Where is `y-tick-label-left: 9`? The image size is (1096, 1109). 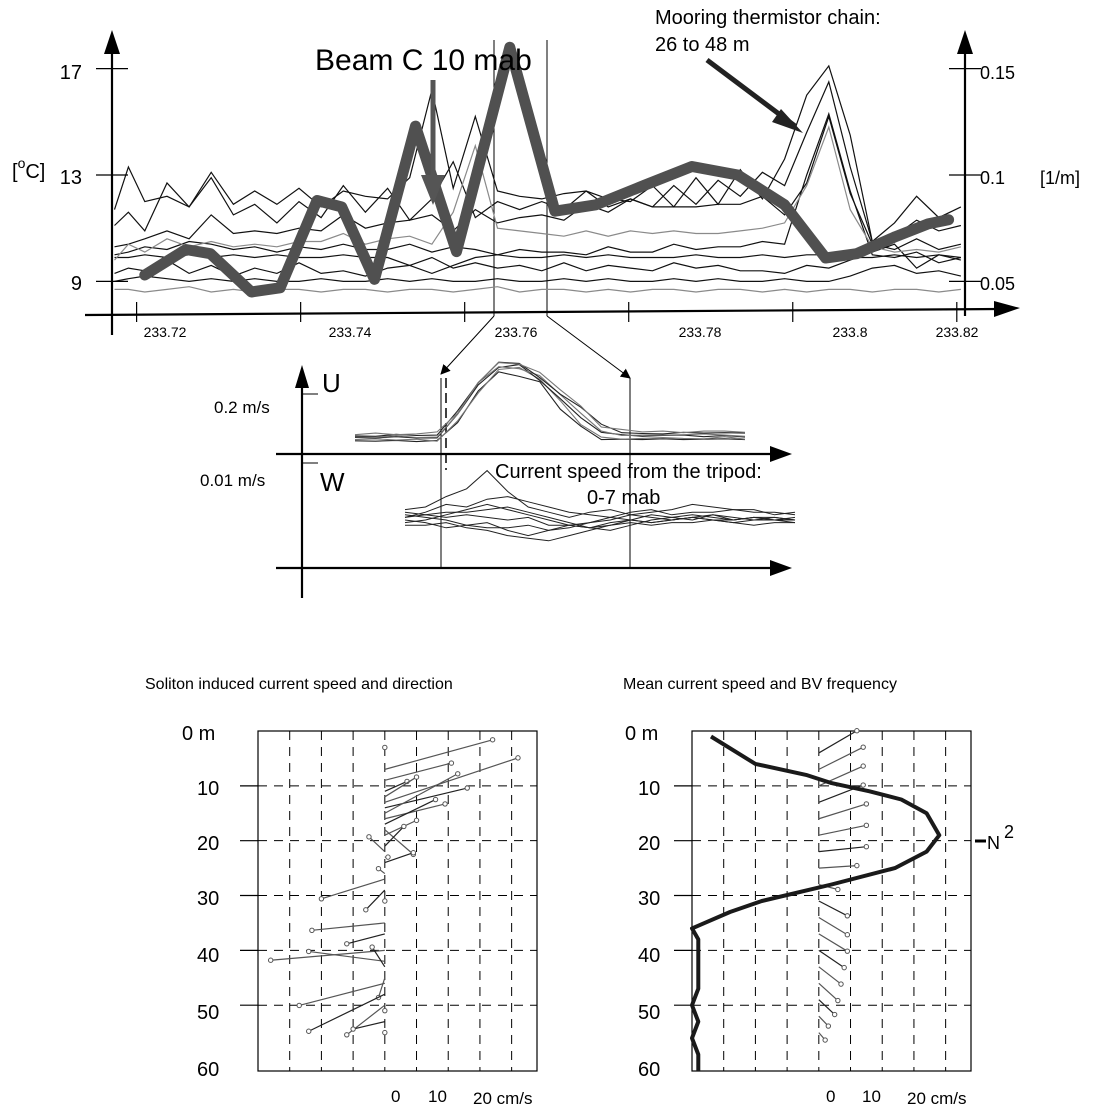 y-tick-label-left: 9 is located at coordinates (76, 284).